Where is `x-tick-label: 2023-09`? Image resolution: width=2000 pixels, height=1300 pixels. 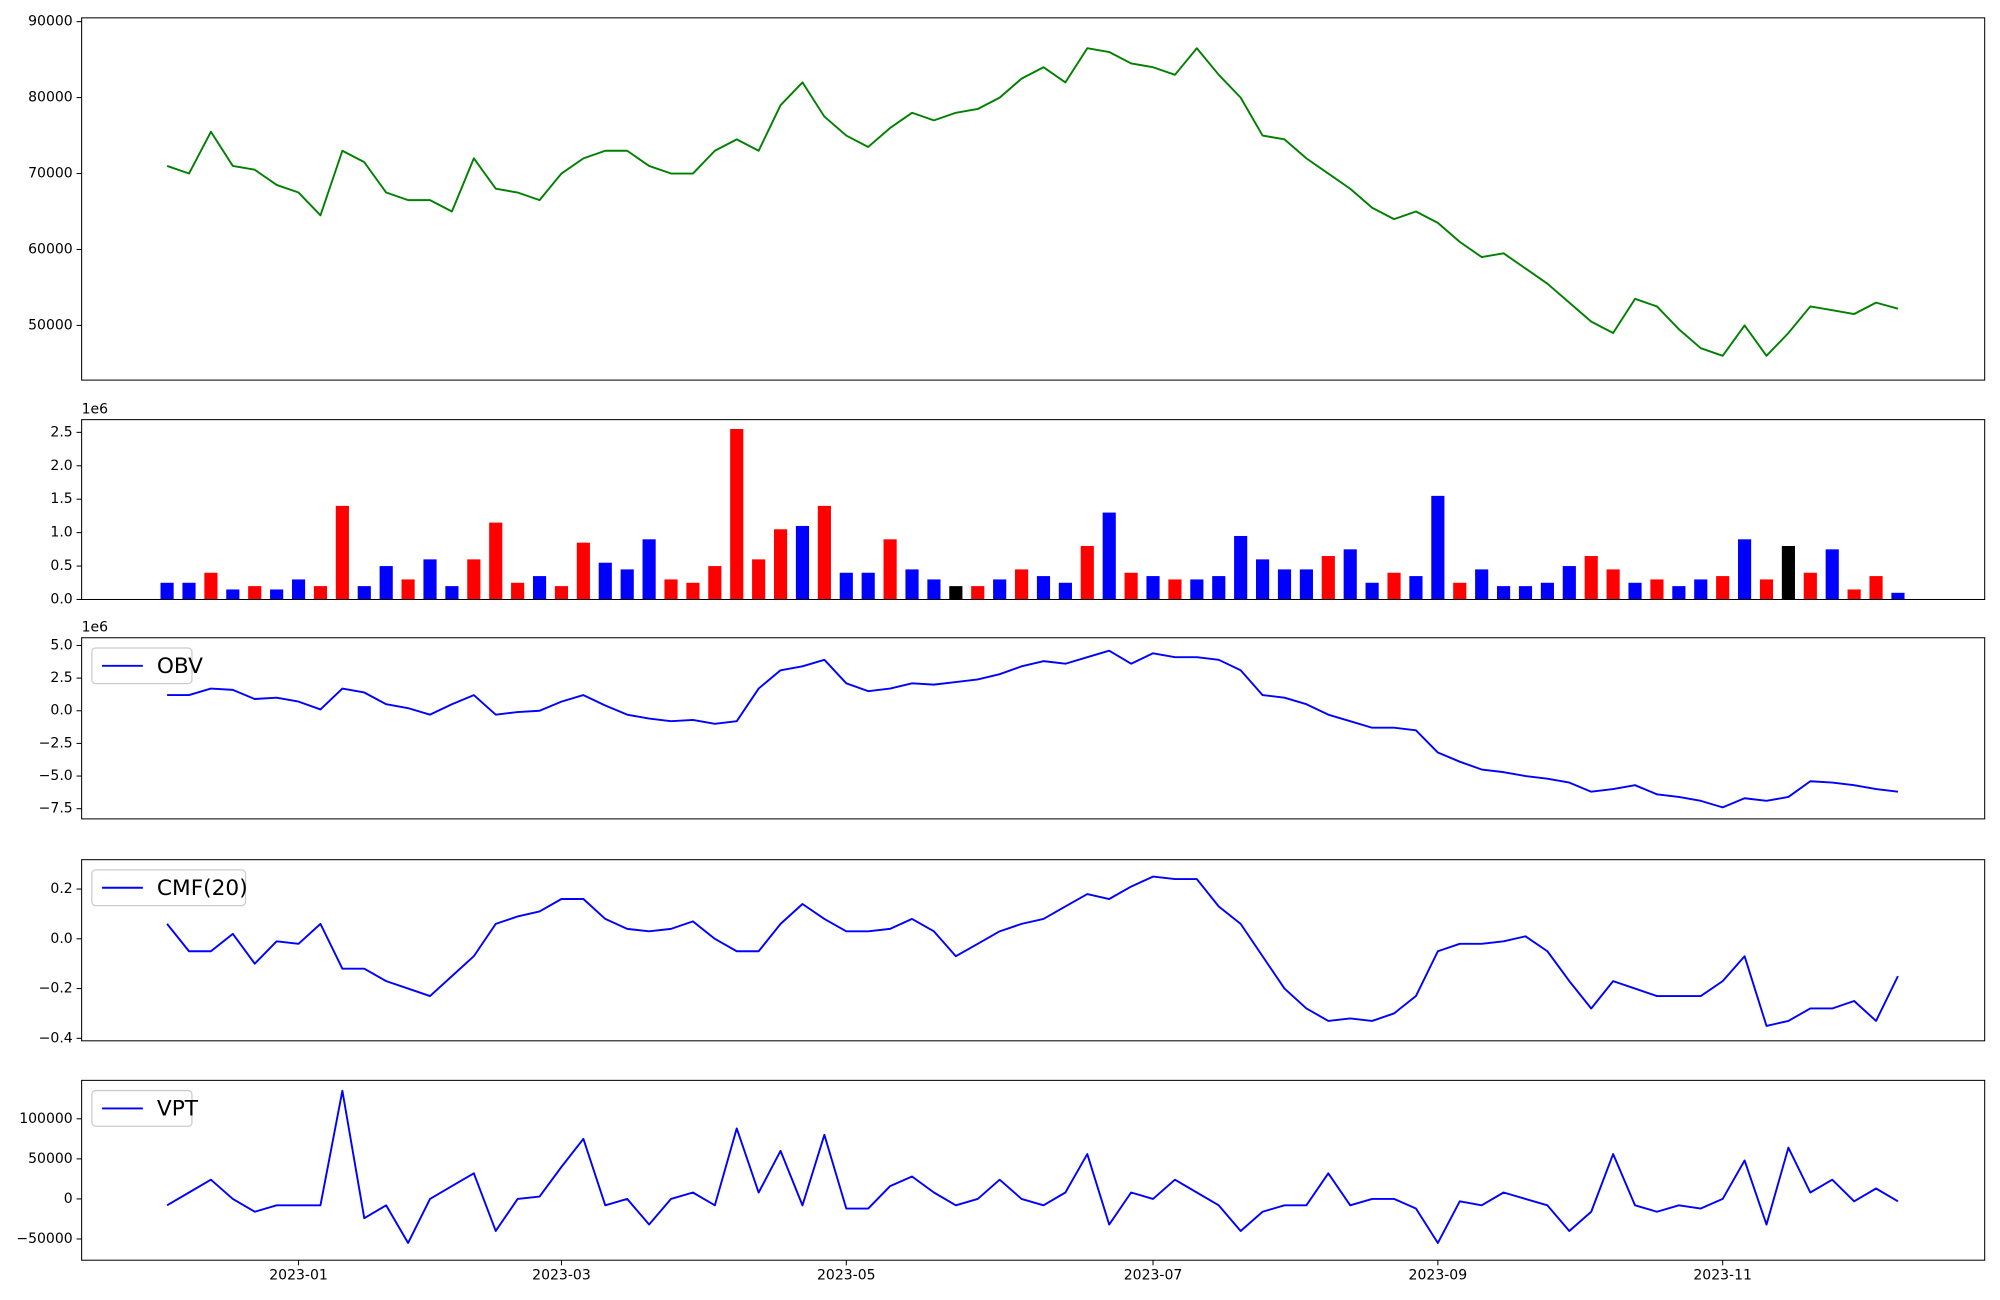 x-tick-label: 2023-09 is located at coordinates (1438, 1276).